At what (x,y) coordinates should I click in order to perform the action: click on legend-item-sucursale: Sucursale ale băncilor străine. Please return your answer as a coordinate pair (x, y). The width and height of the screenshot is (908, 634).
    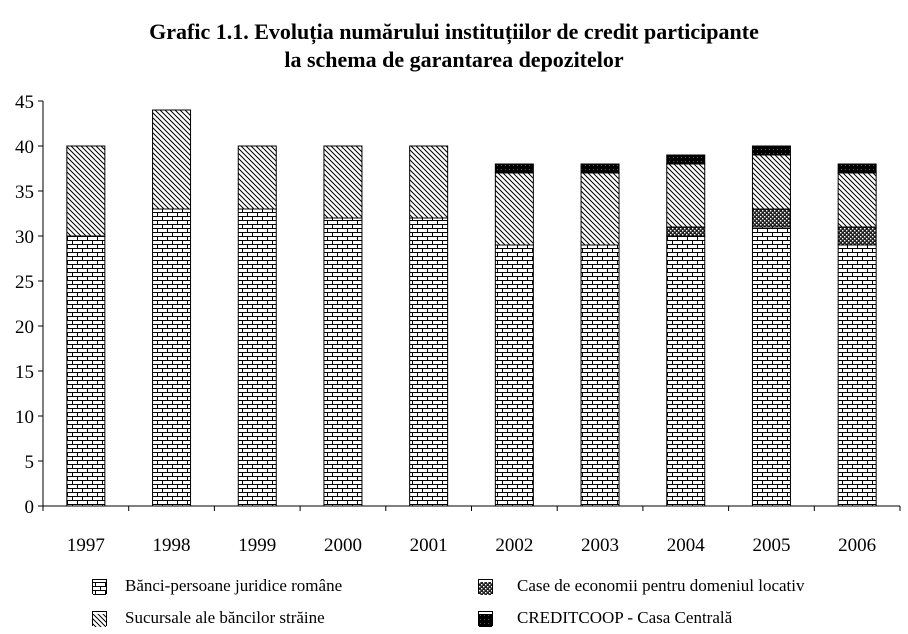
    Looking at the image, I should click on (208, 618).